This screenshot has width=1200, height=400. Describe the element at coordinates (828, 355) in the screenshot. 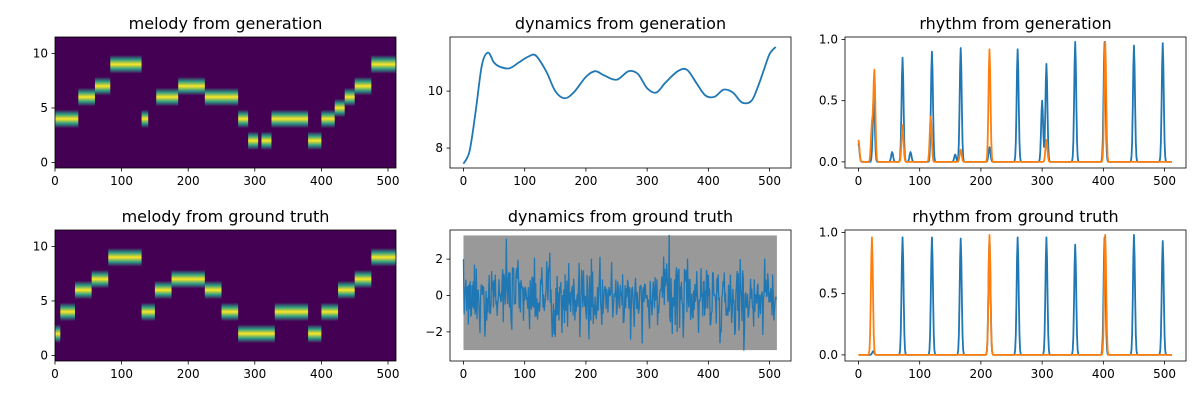

I see `y-tick-label: 0.0` at that location.